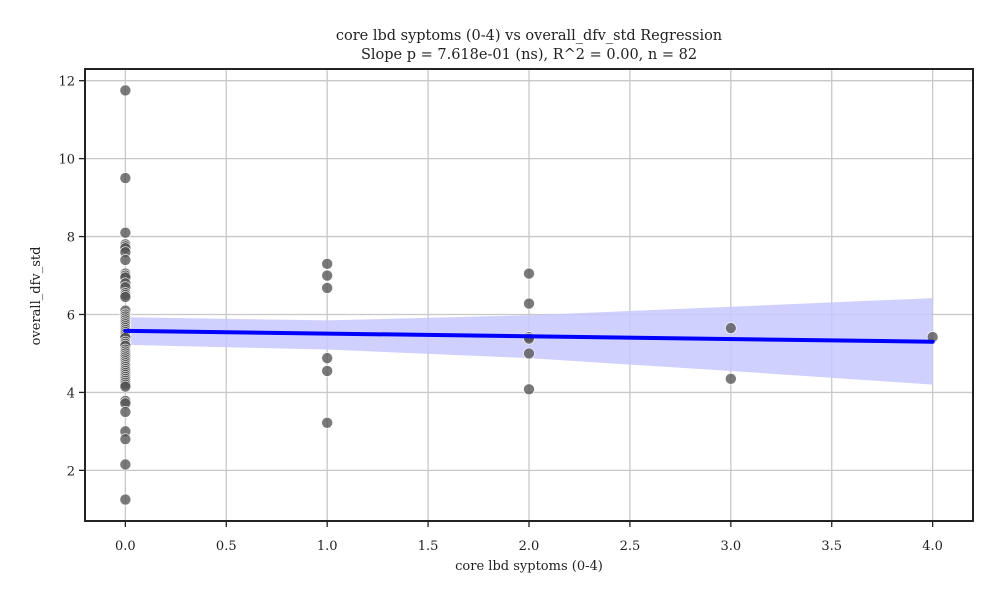  Describe the element at coordinates (226, 546) in the screenshot. I see `x-tick-label-1: 0.5` at that location.